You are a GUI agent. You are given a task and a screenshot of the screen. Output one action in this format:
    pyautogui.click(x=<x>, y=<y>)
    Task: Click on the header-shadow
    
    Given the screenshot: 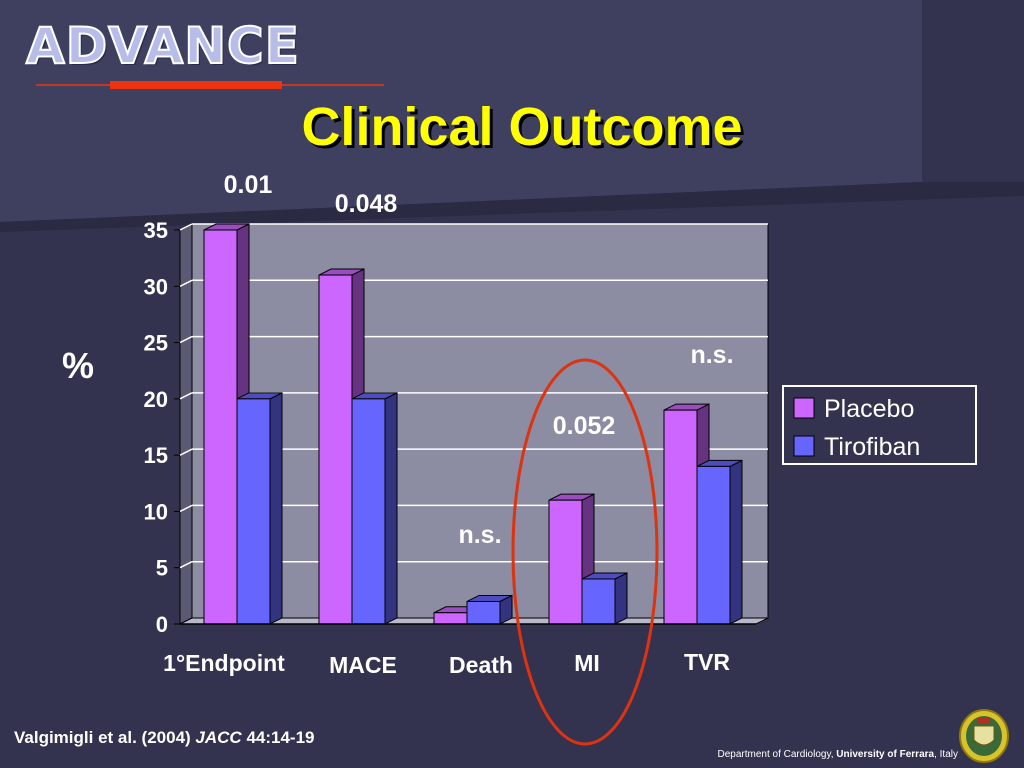 What is the action you would take?
    pyautogui.click(x=512, y=207)
    